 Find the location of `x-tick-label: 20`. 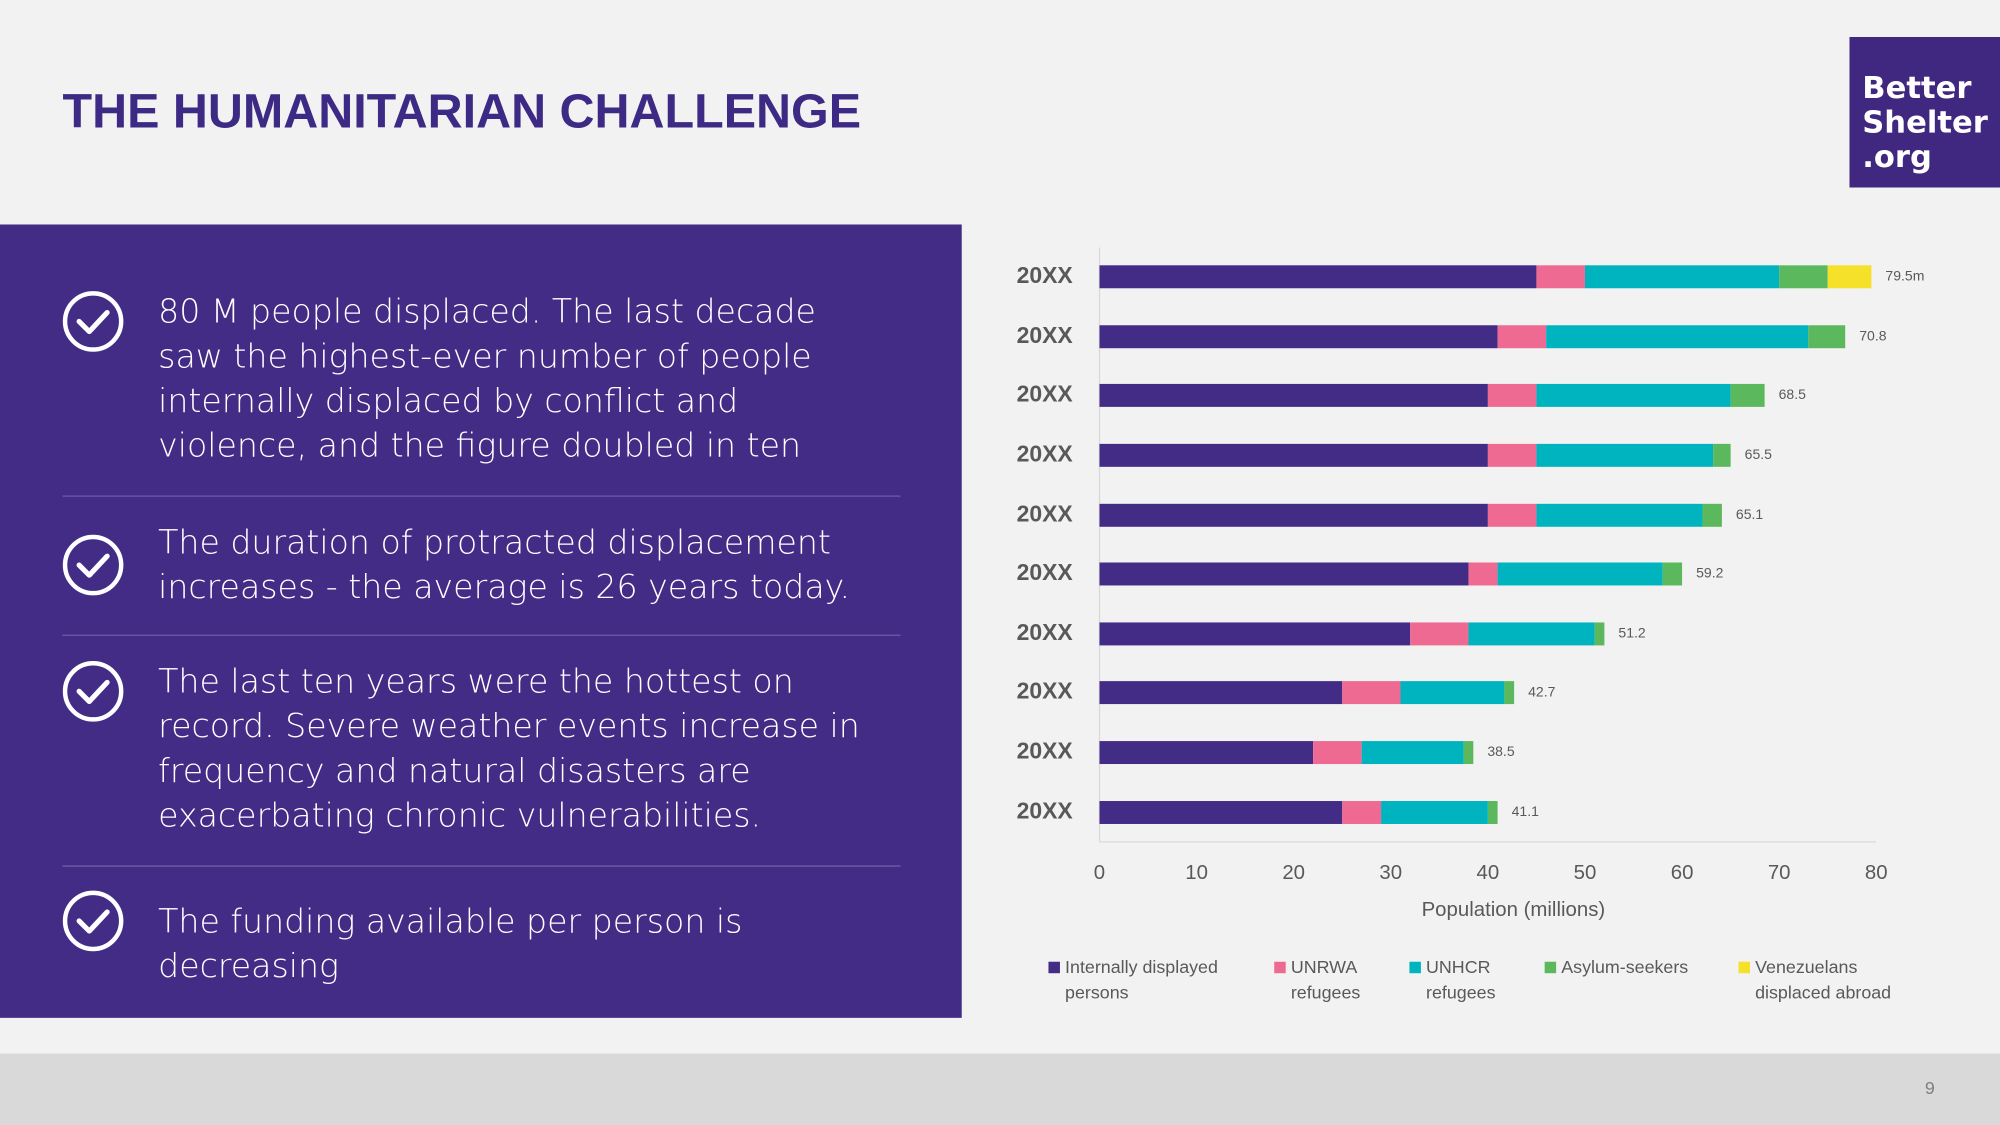

x-tick-label: 20 is located at coordinates (1293, 873).